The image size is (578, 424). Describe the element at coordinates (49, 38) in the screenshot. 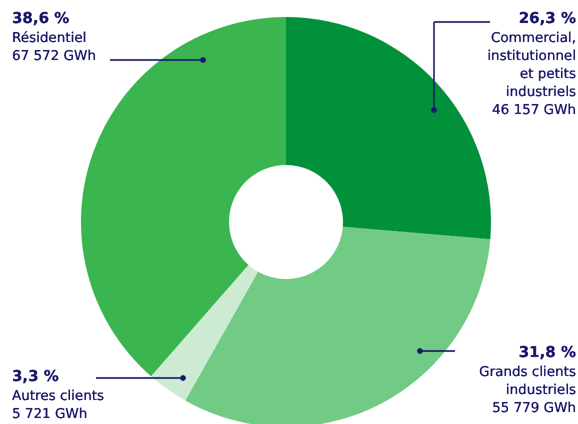

I see `slice-label: Résidentiel` at that location.